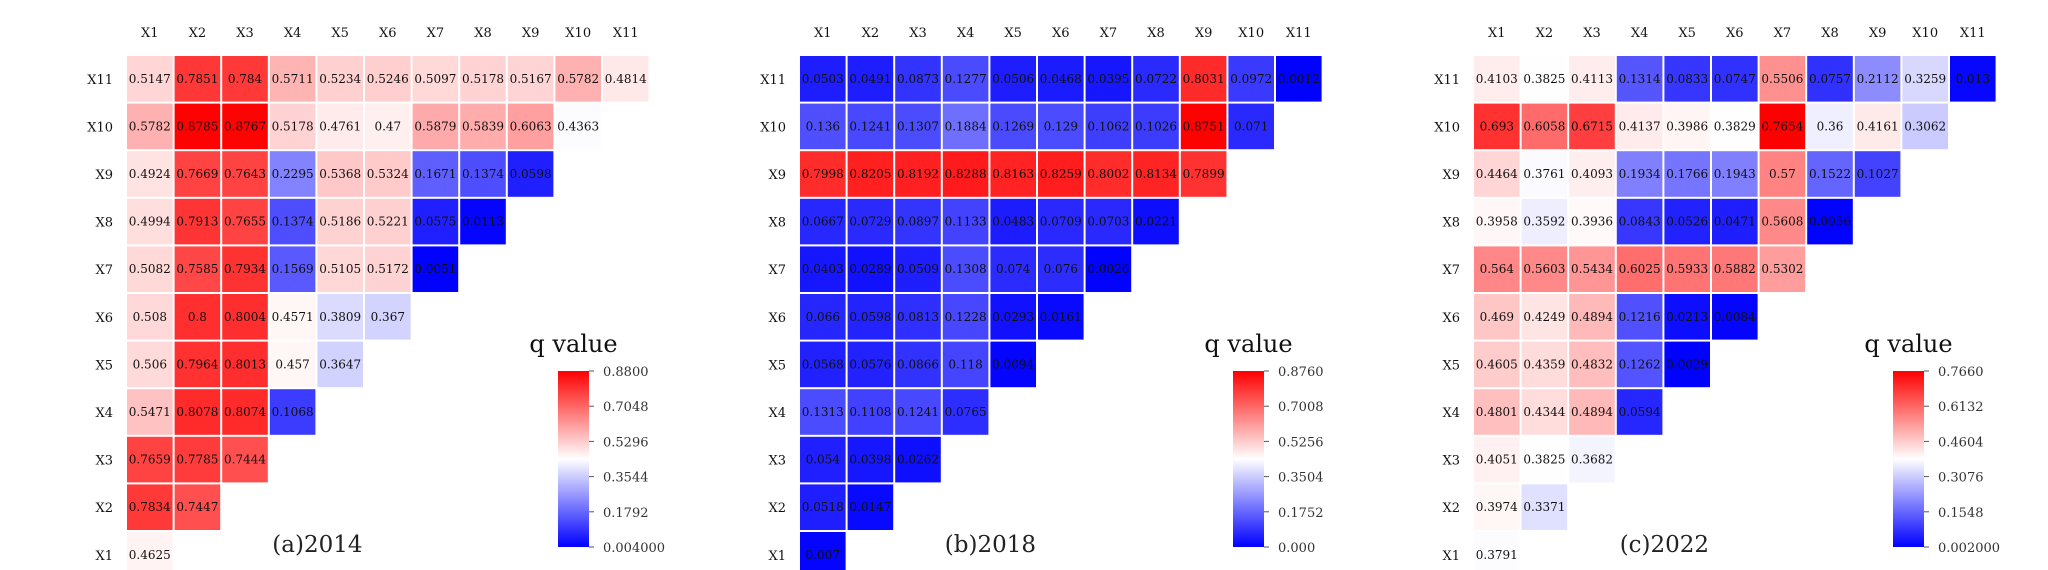  What do you see at coordinates (1497, 222) in the screenshot?
I see `cell-value-label: 0.3958` at bounding box center [1497, 222].